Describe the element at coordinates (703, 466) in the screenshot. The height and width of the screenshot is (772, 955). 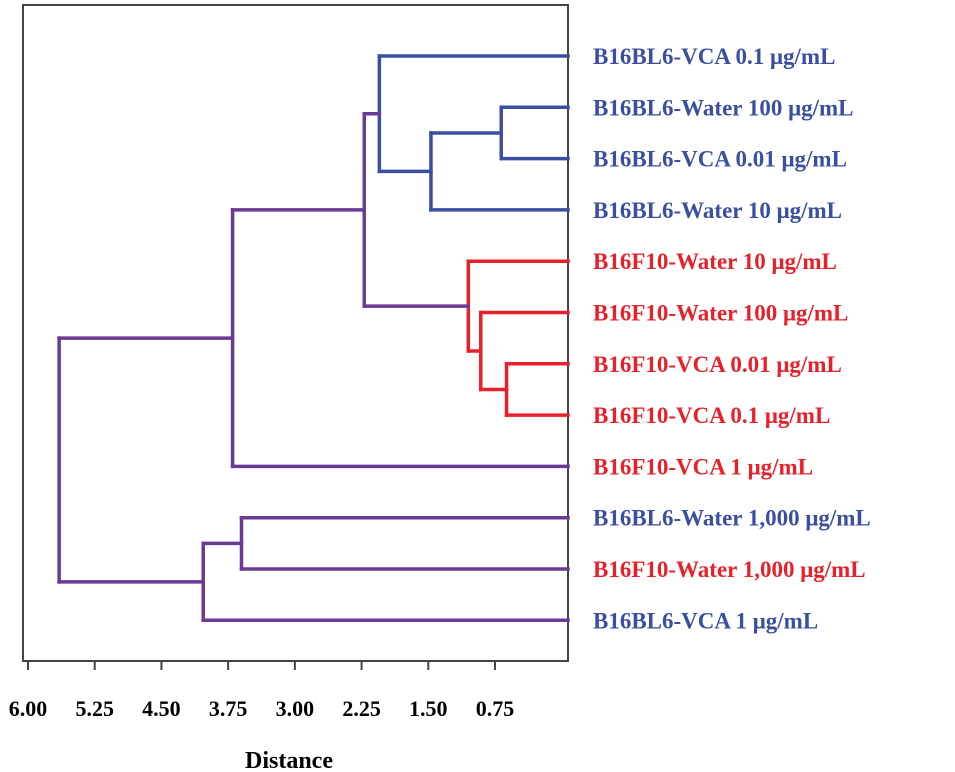
I see `leaf-label: B16F10-VCA 1 μg/mL` at that location.